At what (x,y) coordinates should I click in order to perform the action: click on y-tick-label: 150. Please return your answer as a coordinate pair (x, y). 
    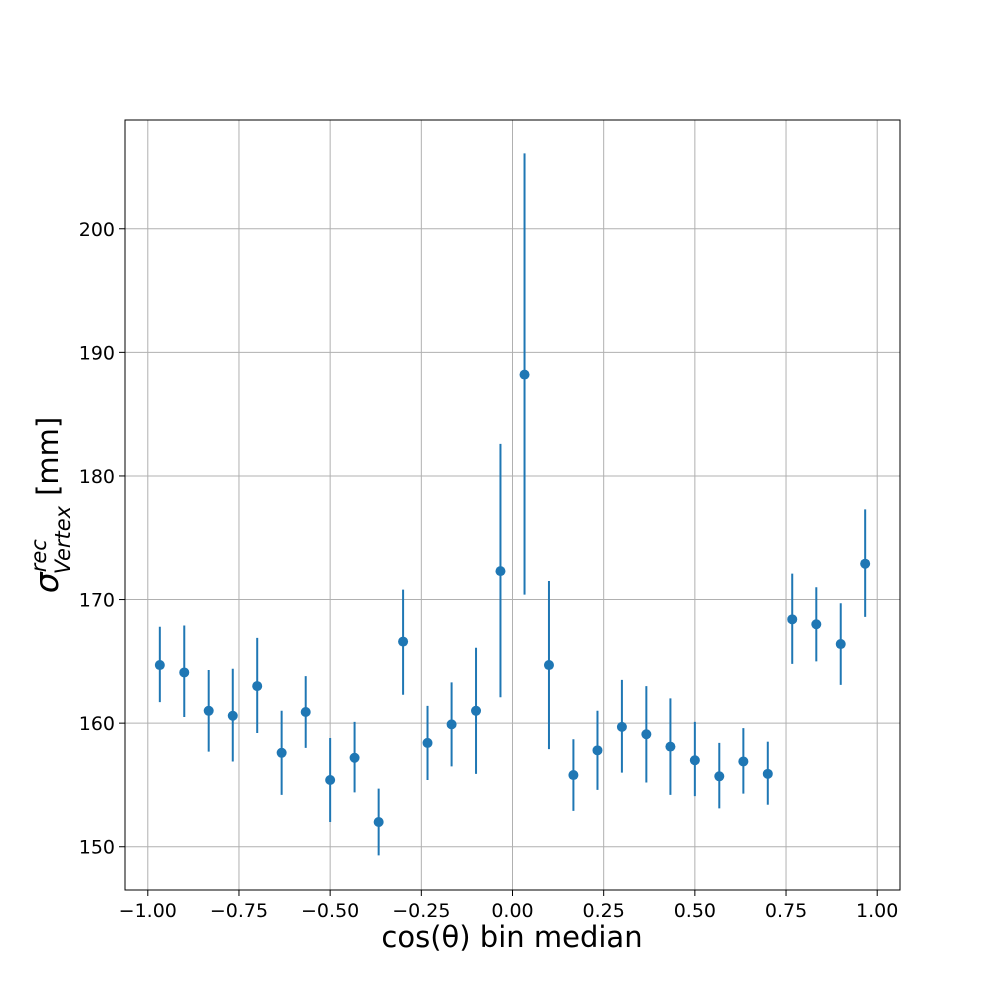
    Looking at the image, I should click on (97, 848).